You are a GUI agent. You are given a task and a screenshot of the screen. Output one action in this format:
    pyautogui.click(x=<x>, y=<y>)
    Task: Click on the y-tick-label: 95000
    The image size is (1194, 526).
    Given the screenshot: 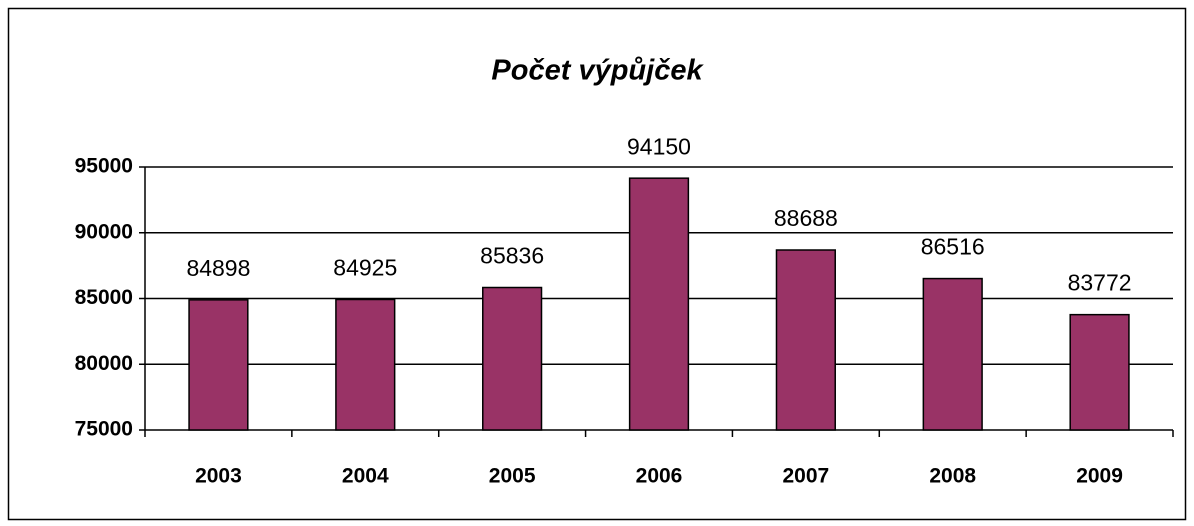 What is the action you would take?
    pyautogui.click(x=104, y=166)
    